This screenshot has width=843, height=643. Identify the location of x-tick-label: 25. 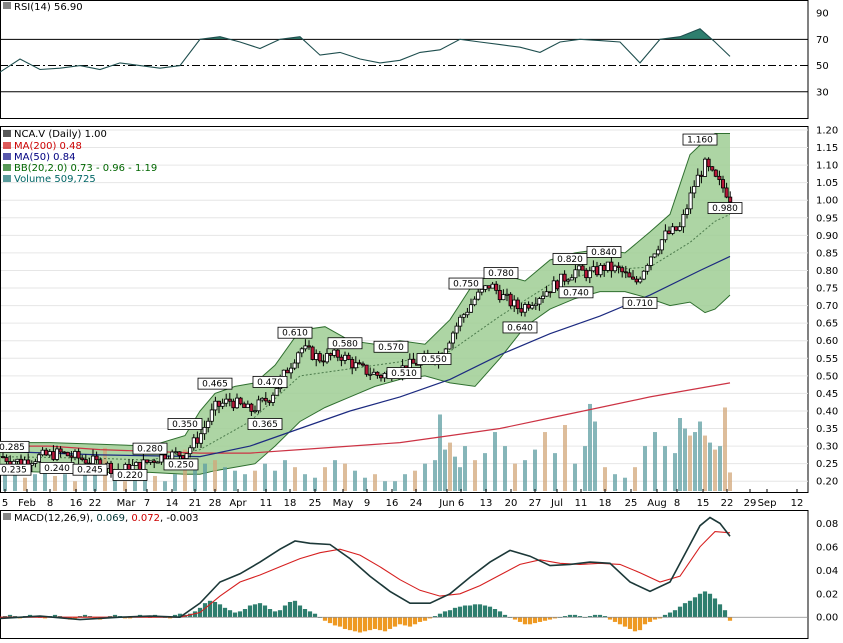
(315, 503).